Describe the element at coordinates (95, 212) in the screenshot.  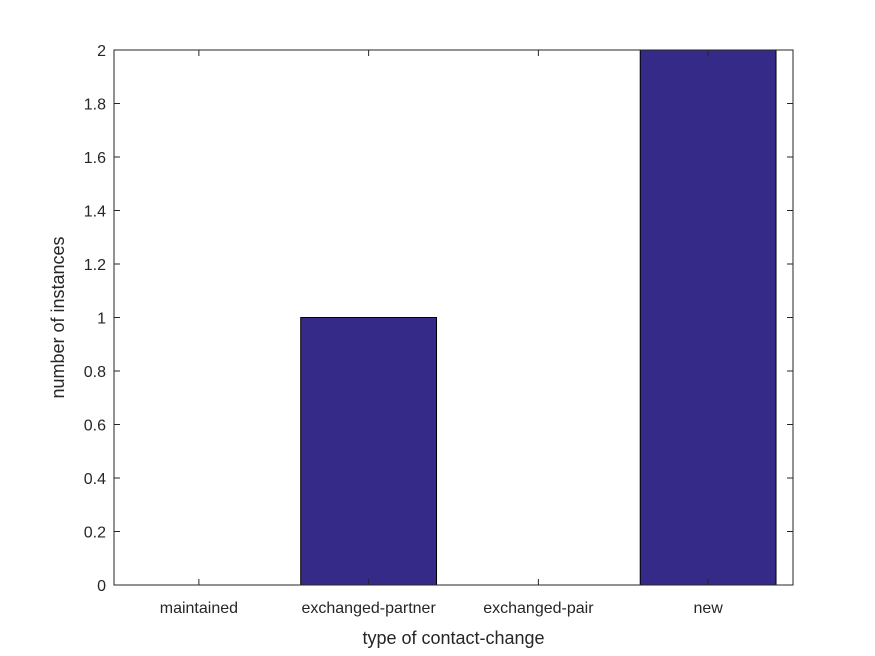
I see `y-tick-label: 1.4` at that location.